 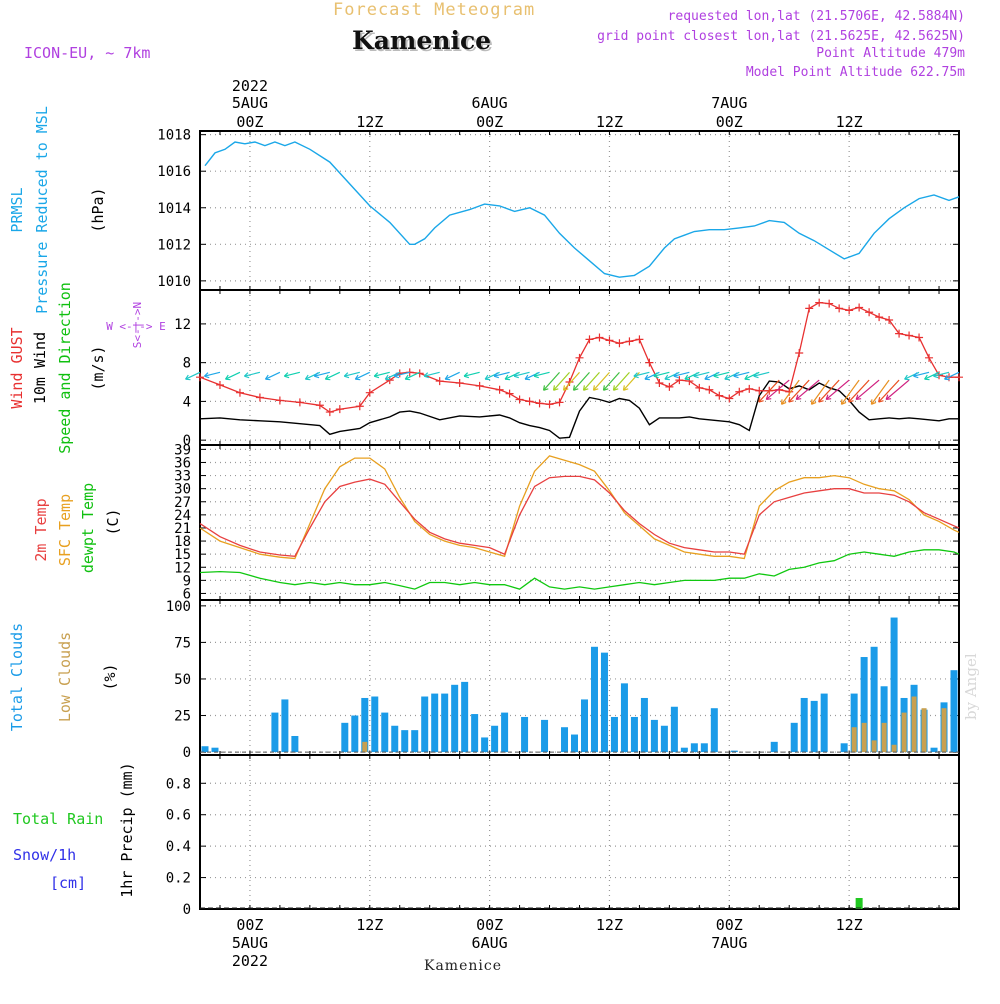 What do you see at coordinates (182, 477) in the screenshot?
I see `y-tick-label: 33` at bounding box center [182, 477].